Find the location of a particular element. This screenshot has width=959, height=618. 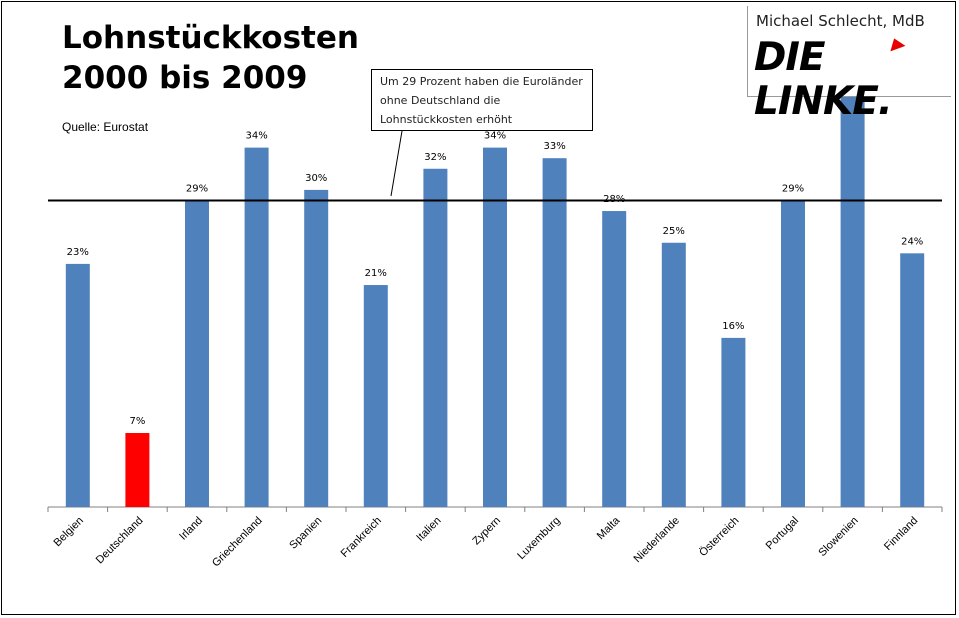

category-label-10: Niederlande is located at coordinates (656, 540).